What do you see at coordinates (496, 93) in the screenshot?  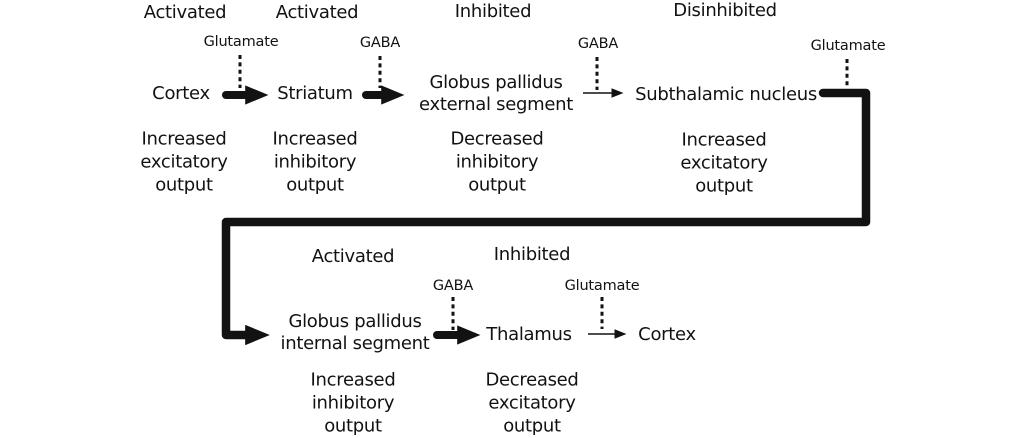 I see `node-globus-pallidus-external: Globus pallidus external segment` at bounding box center [496, 93].